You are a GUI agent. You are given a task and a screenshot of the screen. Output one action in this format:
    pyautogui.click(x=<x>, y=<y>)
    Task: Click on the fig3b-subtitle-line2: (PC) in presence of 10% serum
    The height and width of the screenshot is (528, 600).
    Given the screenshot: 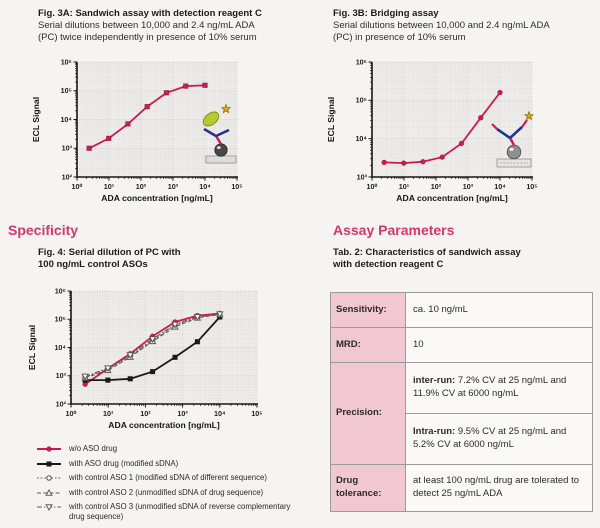 What is the action you would take?
    pyautogui.click(x=399, y=37)
    